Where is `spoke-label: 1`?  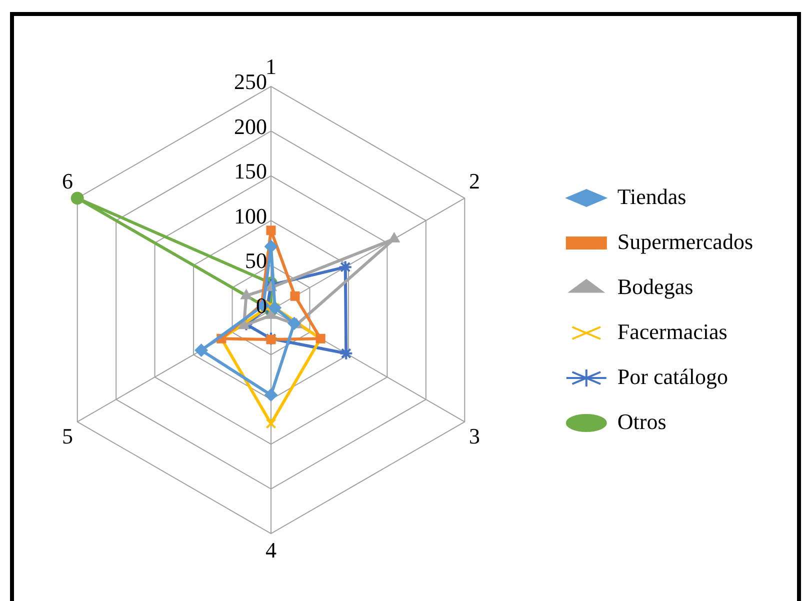 spoke-label: 1 is located at coordinates (271, 66).